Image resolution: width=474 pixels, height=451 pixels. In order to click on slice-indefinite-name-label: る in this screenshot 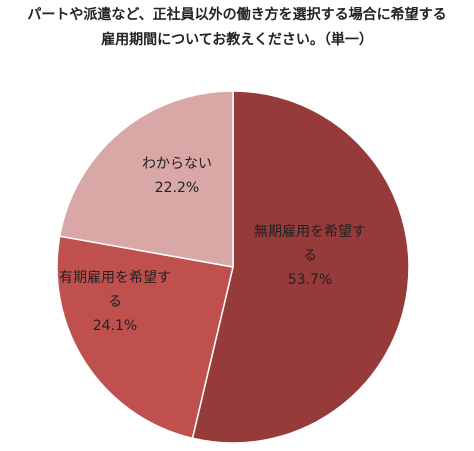, I will do `click(310, 256)`.